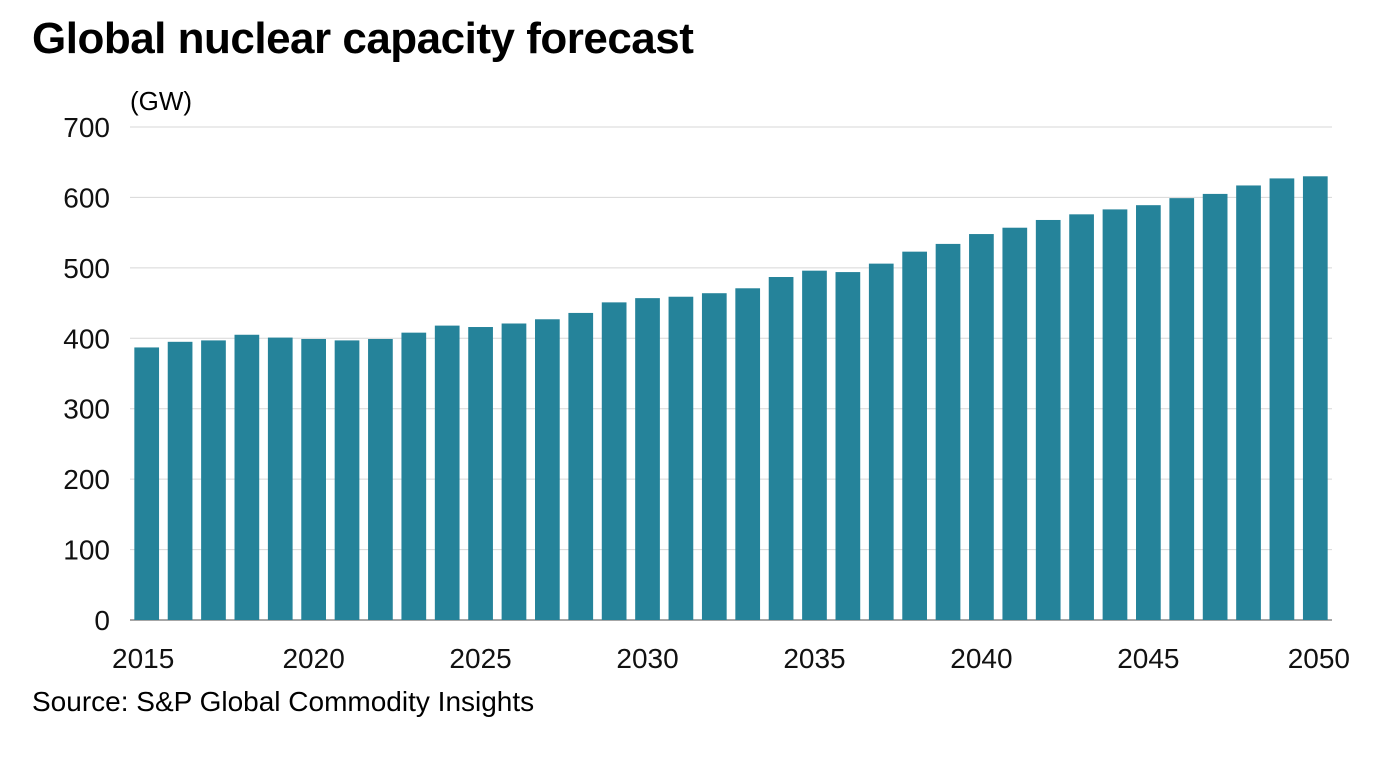 This screenshot has height=758, width=1388. I want to click on bar-2023, so click(414, 476).